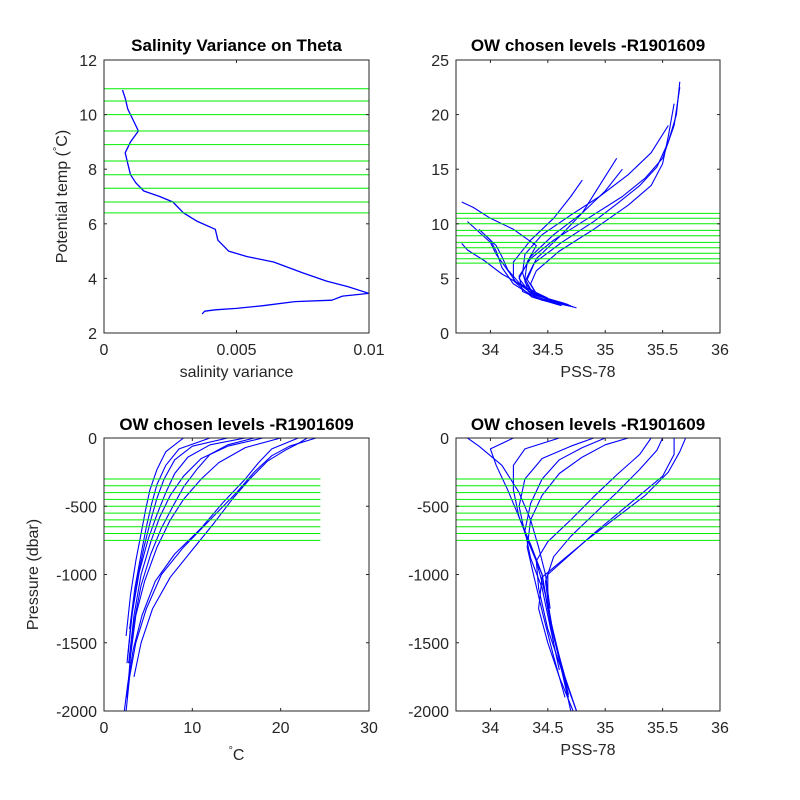 Image resolution: width=800 pixels, height=800 pixels. Describe the element at coordinates (236, 350) in the screenshot. I see `x-tick-label: 0.005` at that location.